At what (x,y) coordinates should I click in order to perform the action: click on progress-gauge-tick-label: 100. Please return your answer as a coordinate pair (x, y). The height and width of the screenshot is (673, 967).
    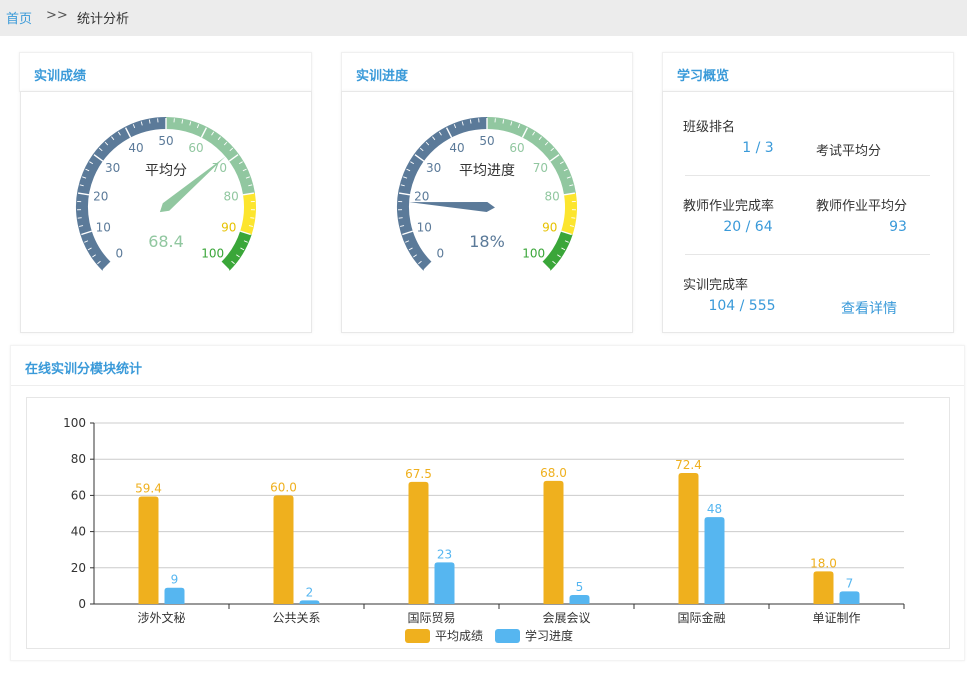
    Looking at the image, I should click on (533, 254).